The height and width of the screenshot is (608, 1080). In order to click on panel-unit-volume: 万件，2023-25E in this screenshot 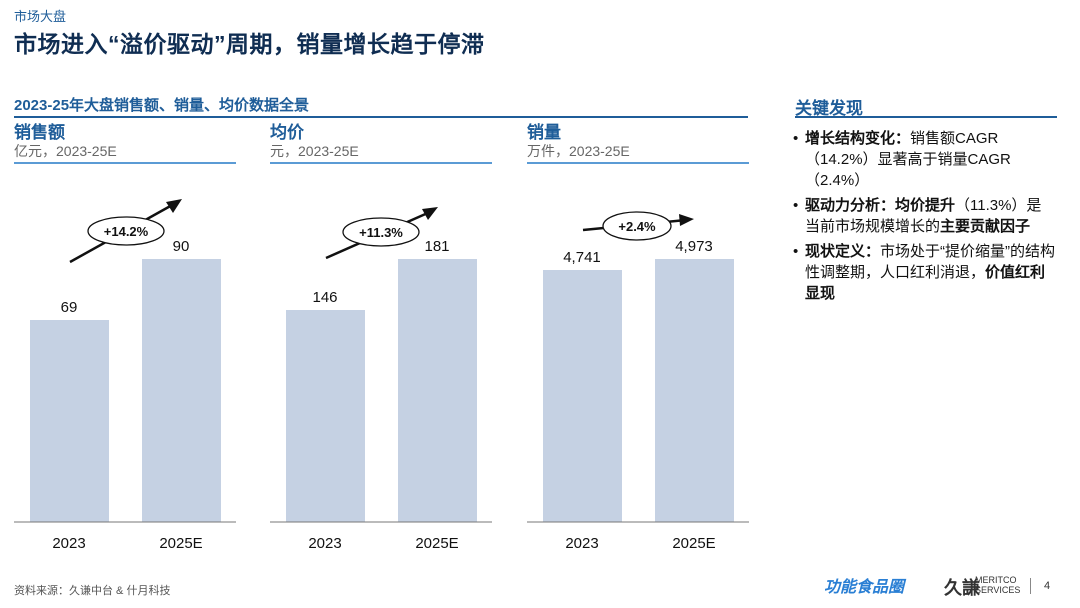, I will do `click(578, 151)`.